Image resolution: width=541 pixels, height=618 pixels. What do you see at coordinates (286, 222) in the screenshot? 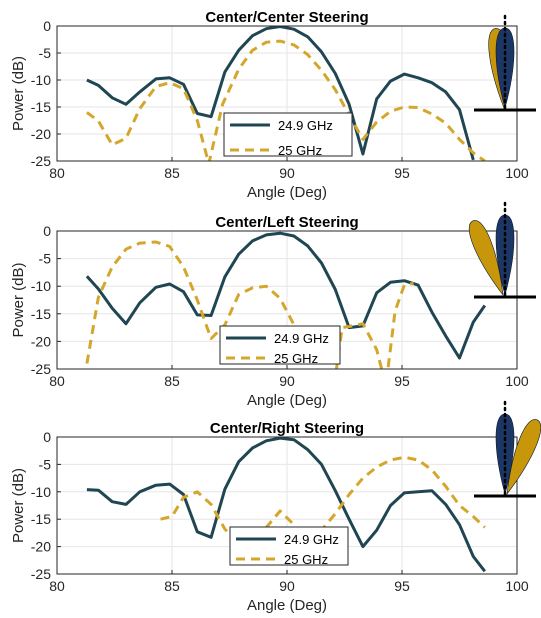
I see `chart-title: Center/Left Steering` at bounding box center [286, 222].